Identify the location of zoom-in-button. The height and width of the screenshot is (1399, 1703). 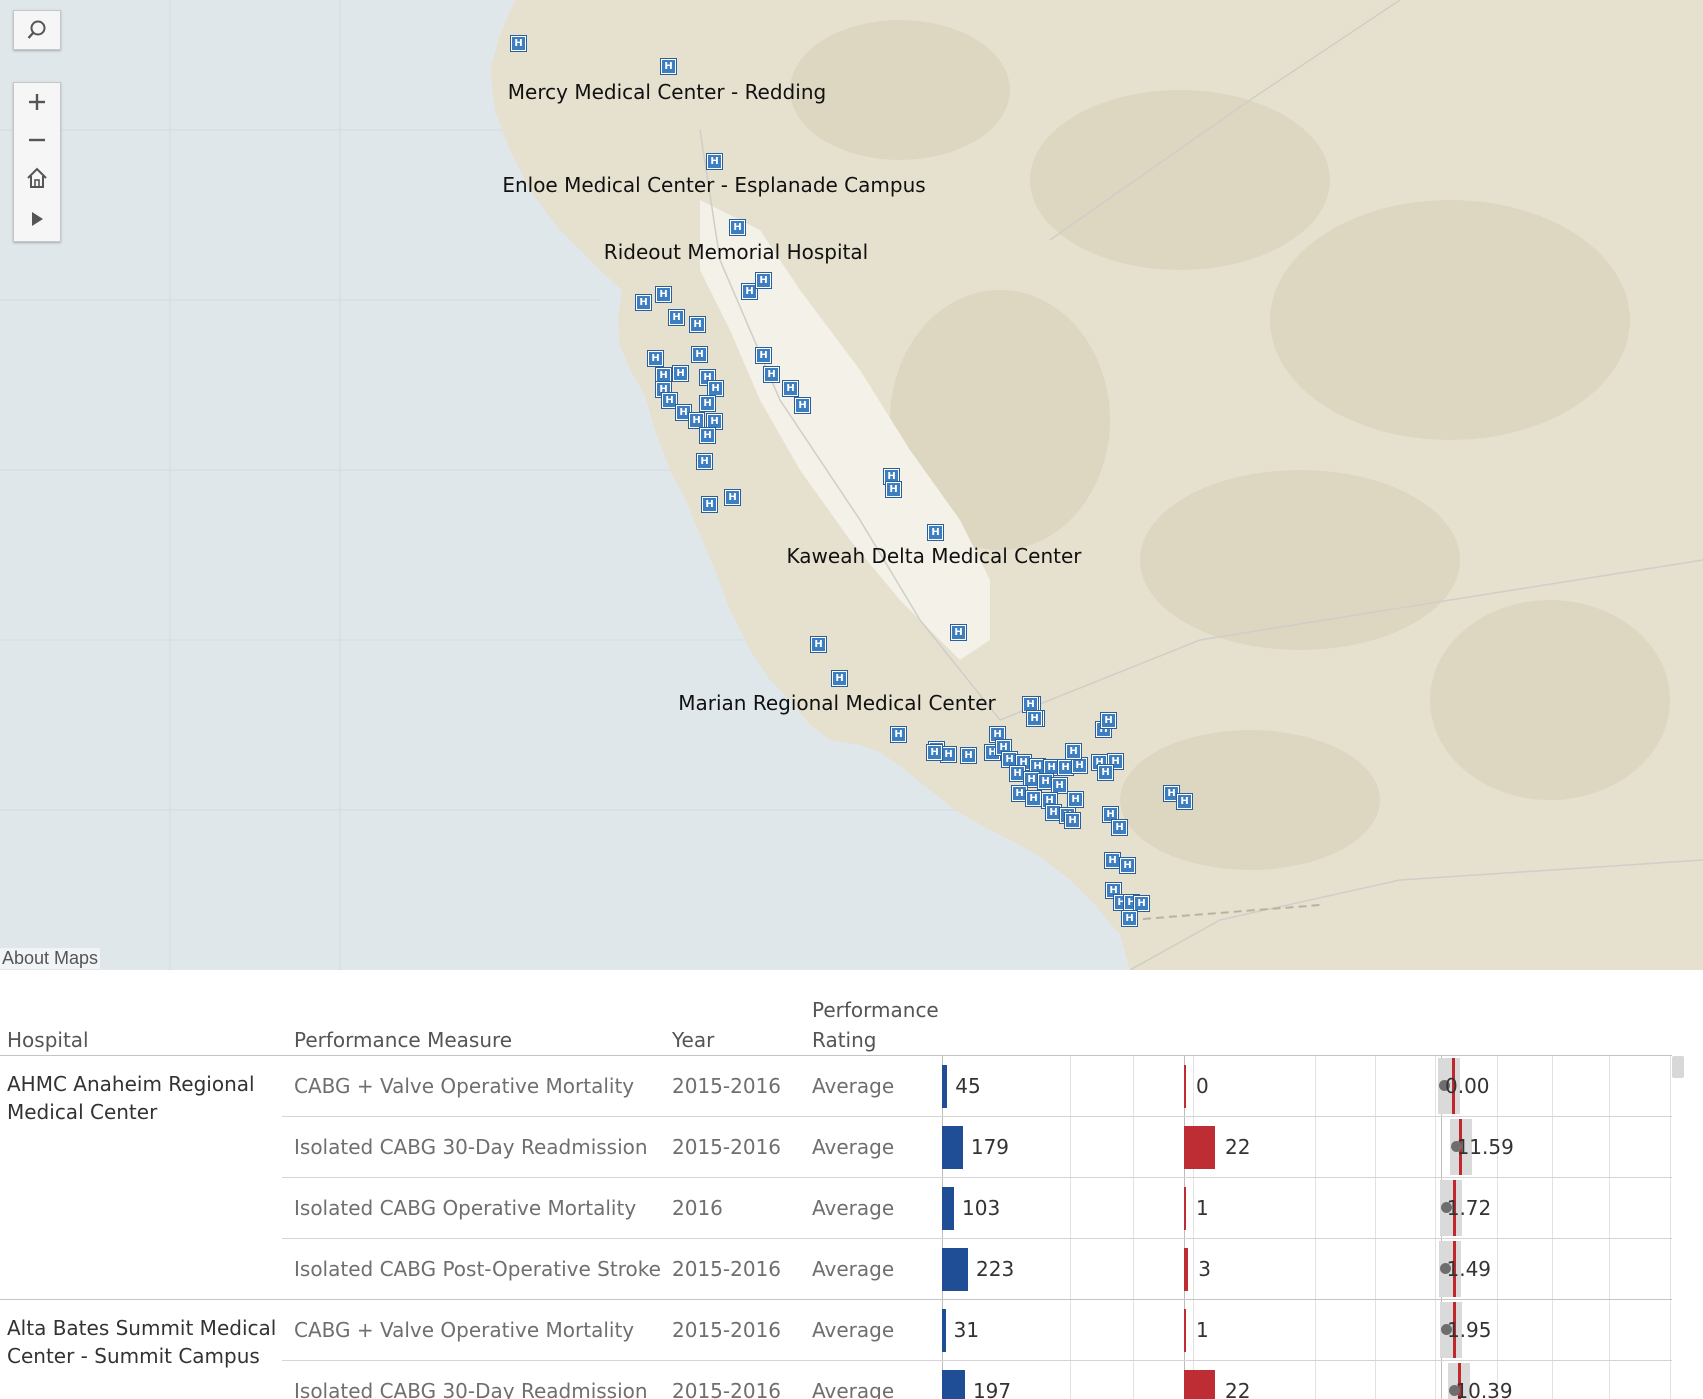
(37, 102).